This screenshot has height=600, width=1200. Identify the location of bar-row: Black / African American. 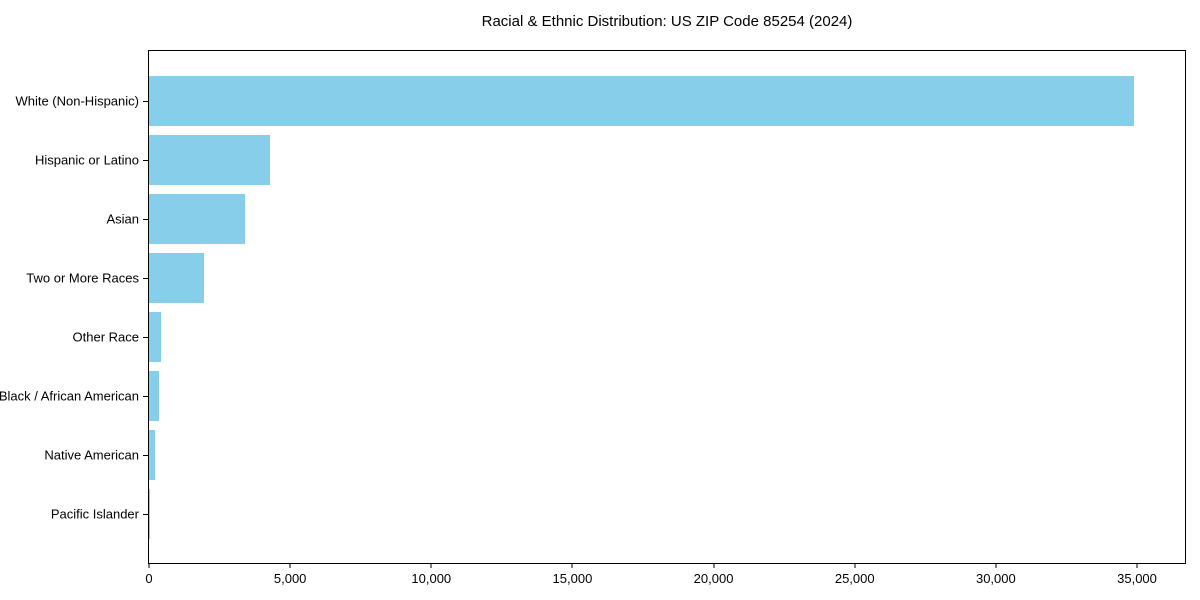
(592, 395).